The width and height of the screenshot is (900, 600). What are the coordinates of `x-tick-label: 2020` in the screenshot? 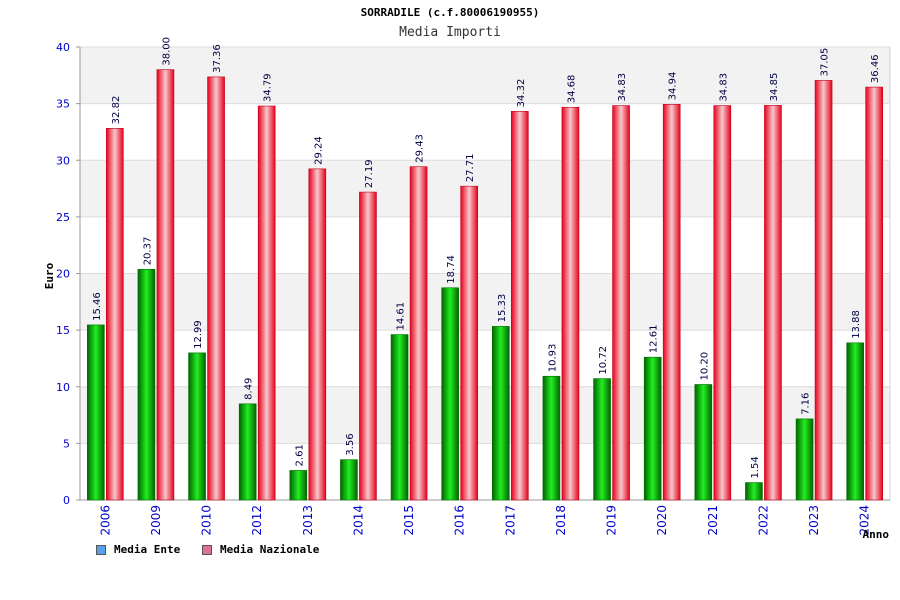 It's located at (662, 520).